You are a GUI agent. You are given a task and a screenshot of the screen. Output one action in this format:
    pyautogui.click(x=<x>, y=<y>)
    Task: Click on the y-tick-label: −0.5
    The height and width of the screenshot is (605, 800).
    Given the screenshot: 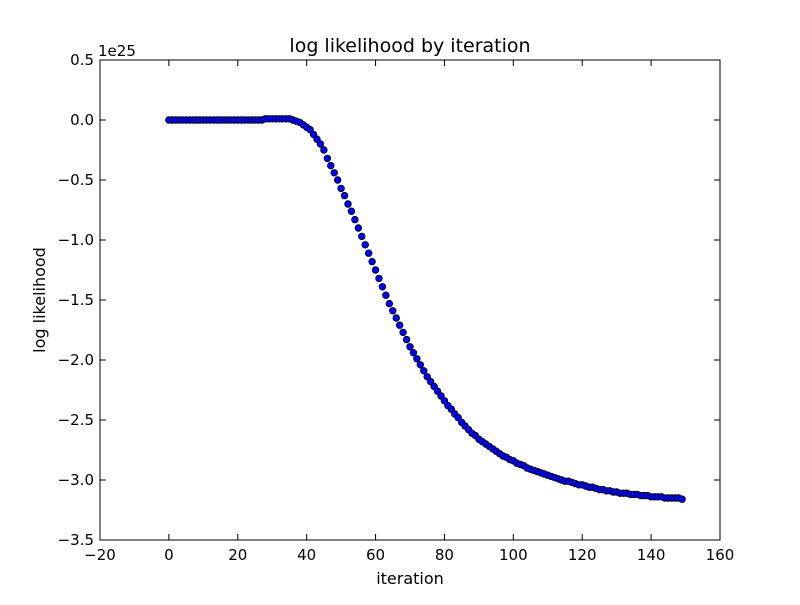 What is the action you would take?
    pyautogui.click(x=76, y=180)
    